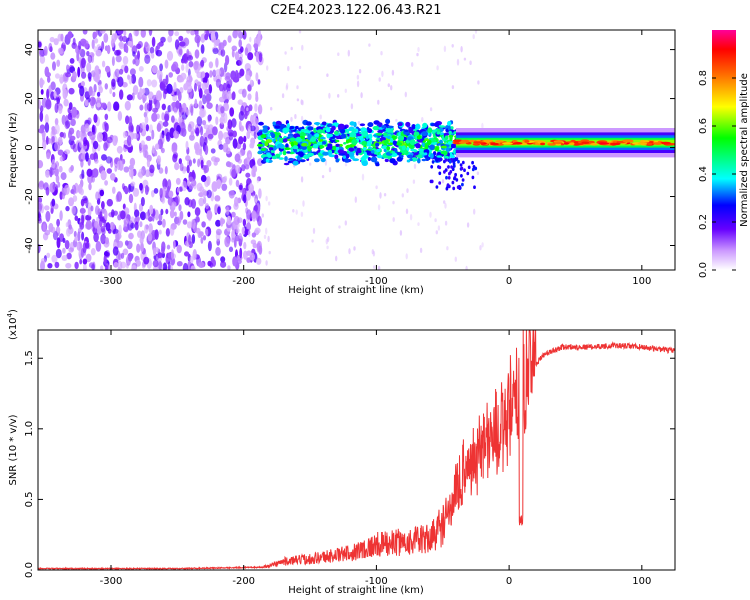 Image resolution: width=750 pixels, height=600 pixels. What do you see at coordinates (703, 174) in the screenshot?
I see `colorbar-tick-label: 0.4` at bounding box center [703, 174].